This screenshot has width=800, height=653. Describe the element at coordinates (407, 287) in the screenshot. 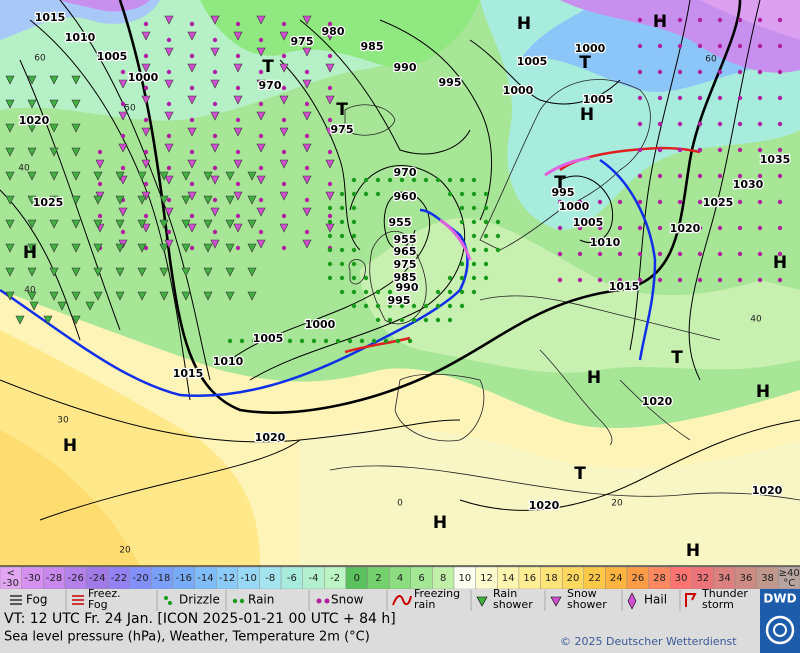

I see `isobar-label: 990` at that location.